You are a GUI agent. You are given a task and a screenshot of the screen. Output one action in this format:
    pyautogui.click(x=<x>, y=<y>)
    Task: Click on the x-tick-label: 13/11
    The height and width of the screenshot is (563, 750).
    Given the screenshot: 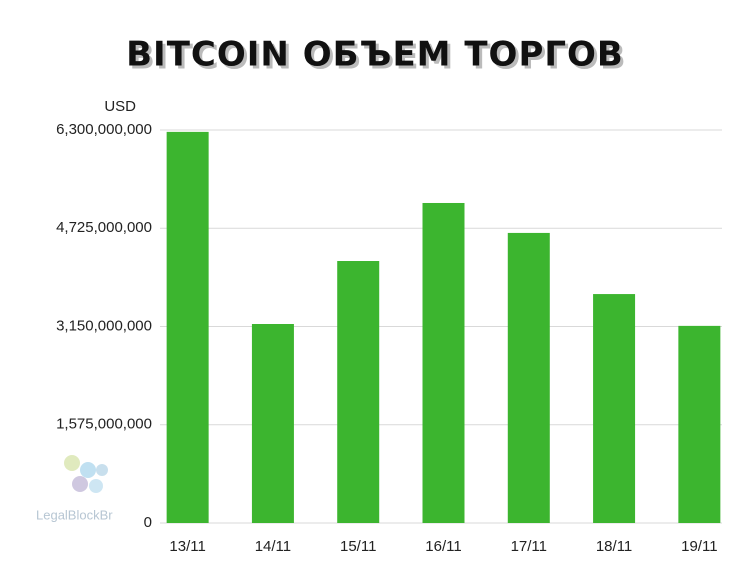 What is the action you would take?
    pyautogui.click(x=187, y=546)
    